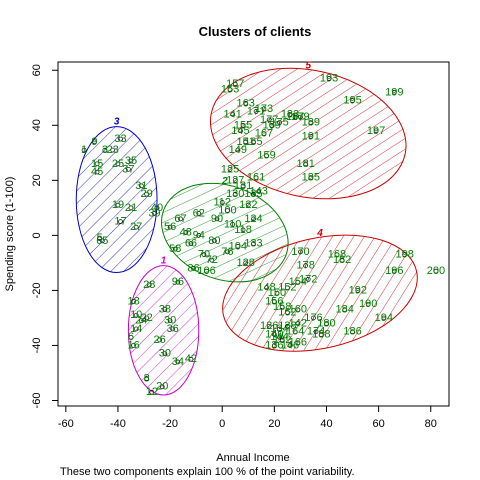 This screenshot has height=480, width=480. I want to click on point-label: 128, so click(246, 263).